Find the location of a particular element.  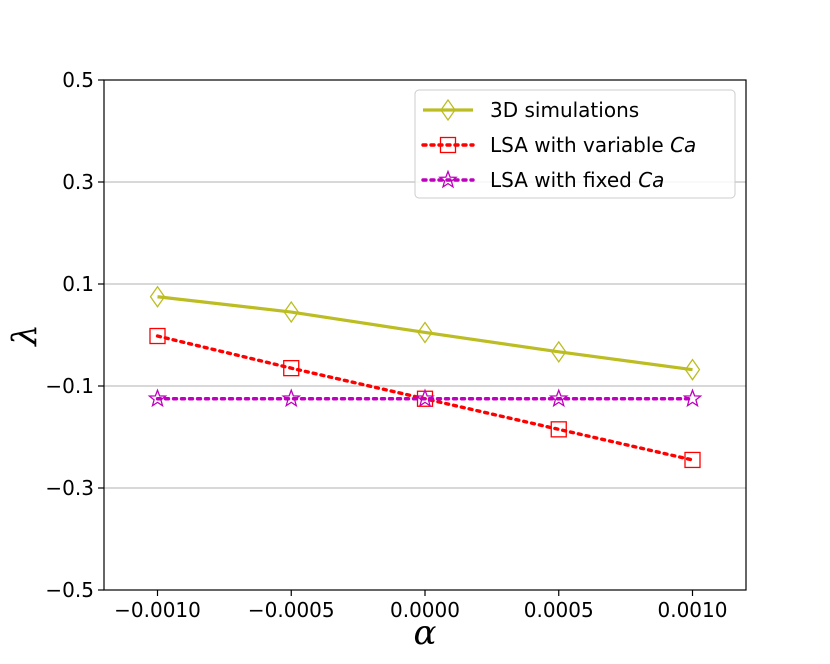

legend-label: LSA with variable Ca is located at coordinates (593, 145).